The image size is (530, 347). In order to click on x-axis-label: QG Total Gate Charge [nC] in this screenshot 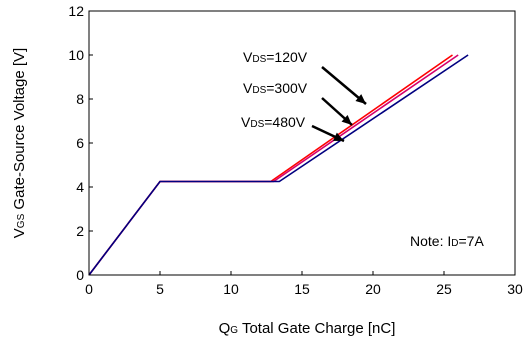, I will do `click(307, 328)`.